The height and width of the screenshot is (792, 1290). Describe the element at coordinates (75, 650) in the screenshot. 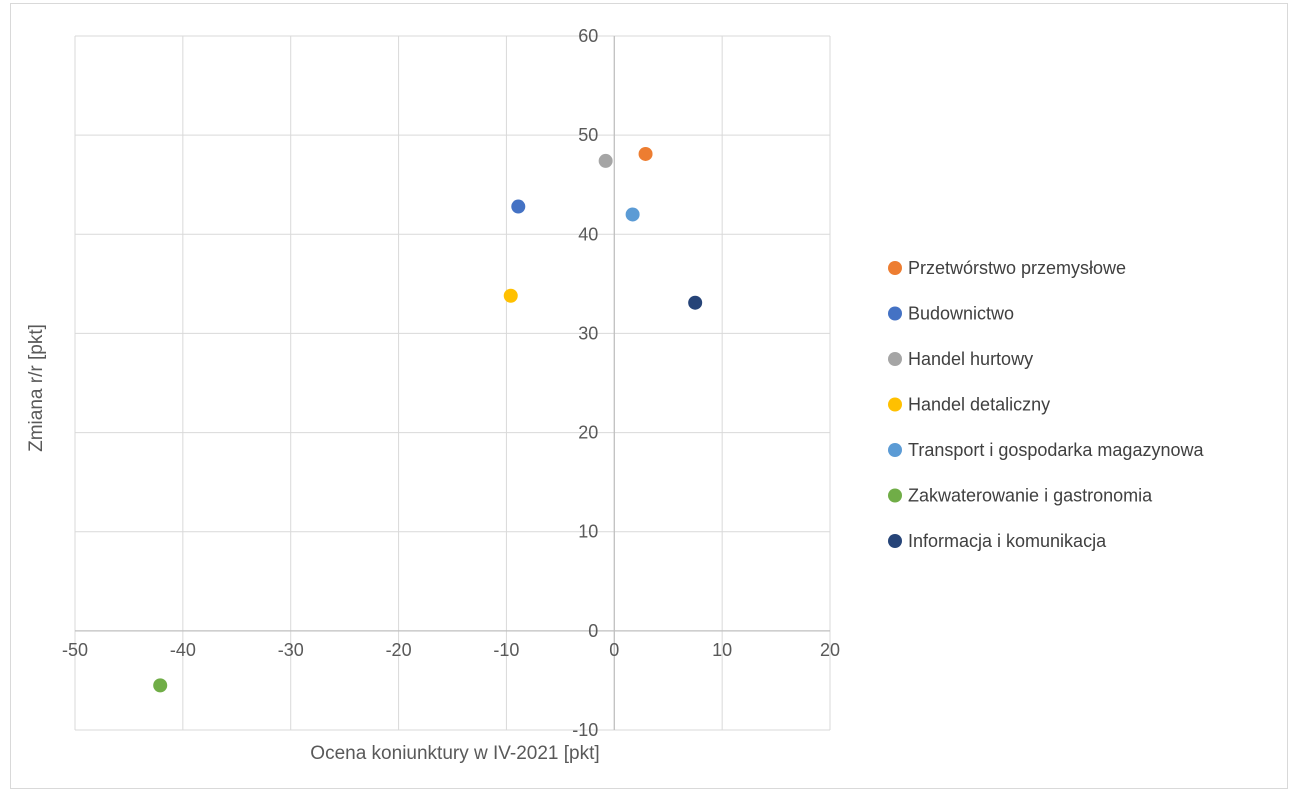

I see `x-tick-label: -50` at that location.